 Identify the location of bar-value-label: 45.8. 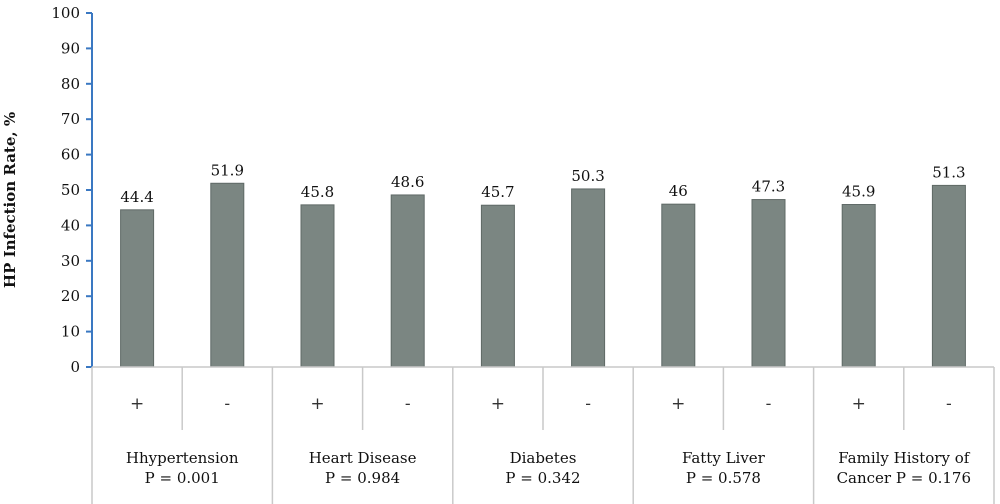
(317, 192).